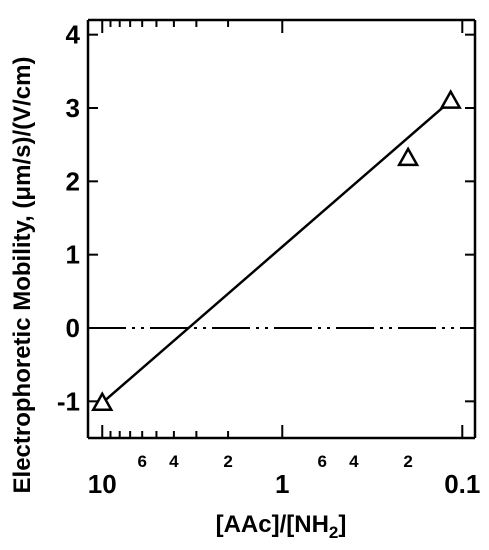  What do you see at coordinates (73, 108) in the screenshot?
I see `y-tick-label: 3` at bounding box center [73, 108].